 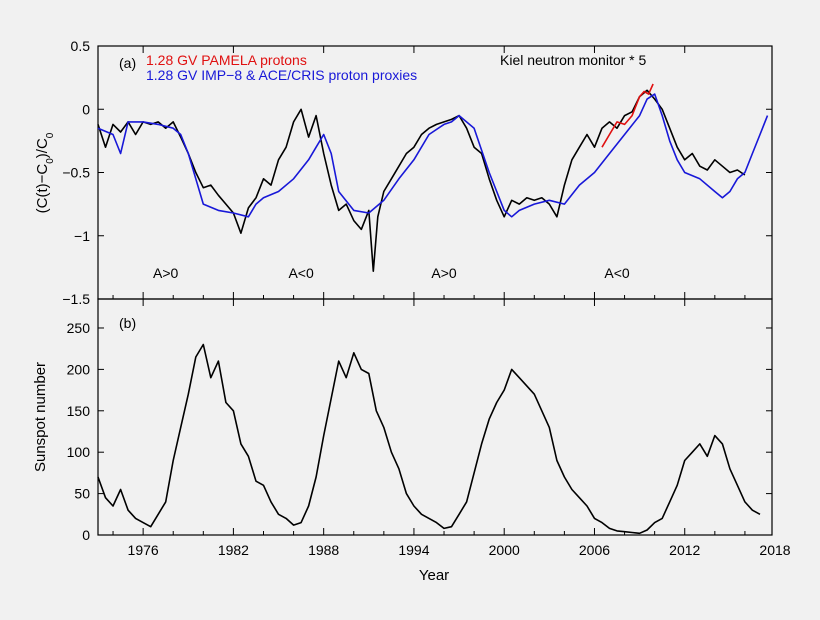 What do you see at coordinates (82, 236) in the screenshot?
I see `panel-a-ytick-label: −1` at bounding box center [82, 236].